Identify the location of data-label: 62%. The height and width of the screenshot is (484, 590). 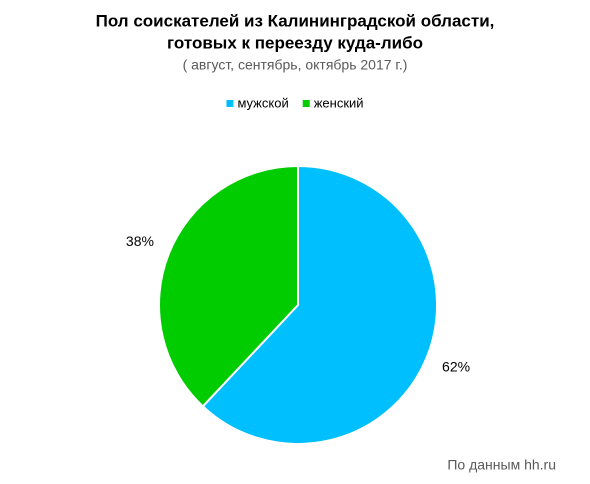
(456, 366).